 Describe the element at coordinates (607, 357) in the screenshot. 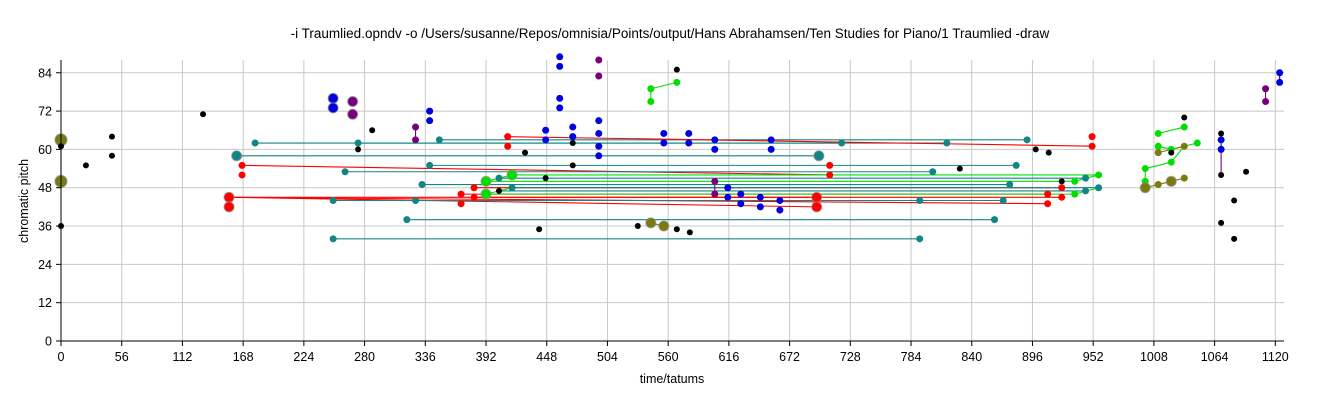

I see `x-tick-label: 504` at that location.